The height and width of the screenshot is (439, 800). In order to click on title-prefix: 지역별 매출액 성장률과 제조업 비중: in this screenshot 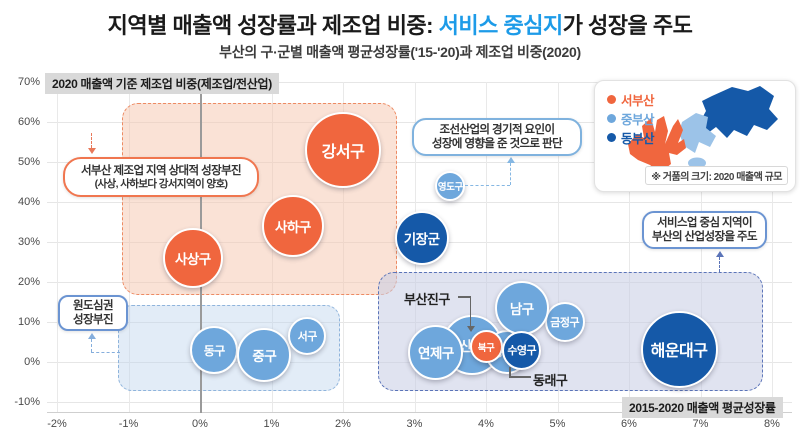, I will do `click(273, 25)`.